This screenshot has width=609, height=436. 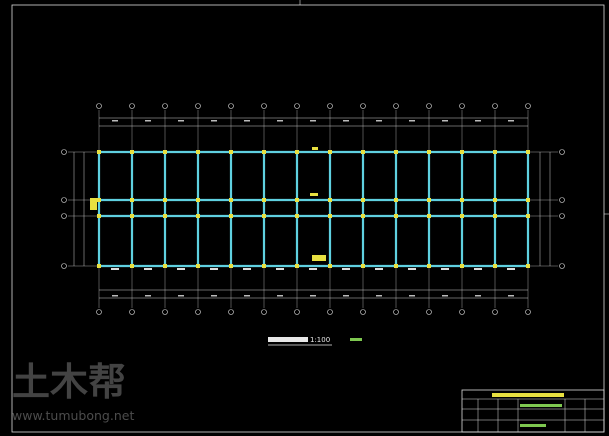 I want to click on watermark: 土木帮 www.tumubong.net, so click(x=73, y=391).